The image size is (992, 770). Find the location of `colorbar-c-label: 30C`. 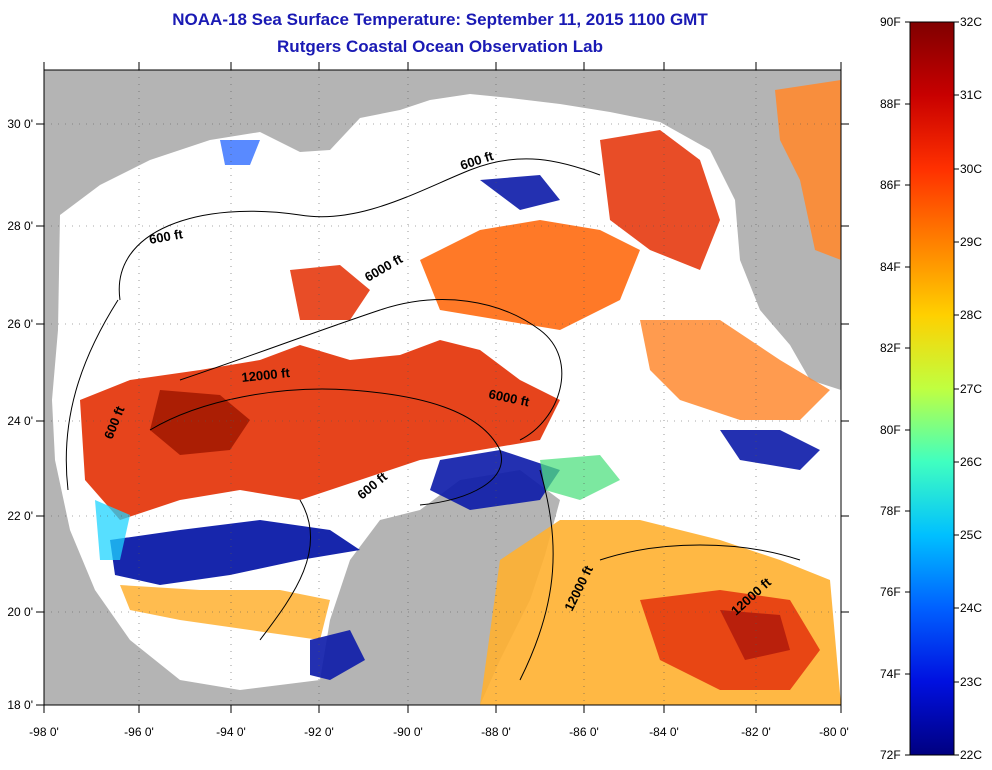

colorbar-c-label: 30C is located at coordinates (971, 169).